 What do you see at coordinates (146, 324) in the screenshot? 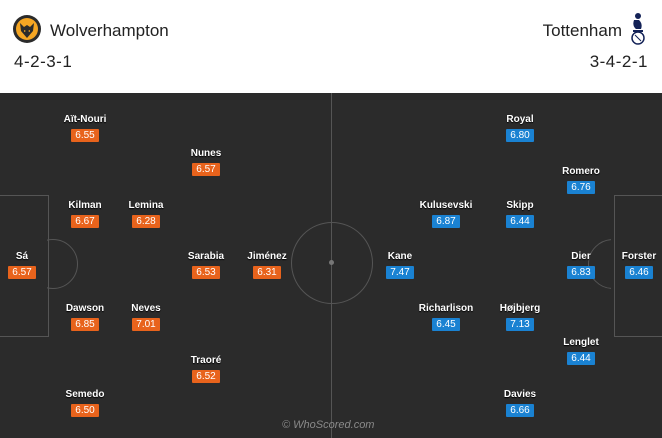
I see `player-rating: 7.01` at bounding box center [146, 324].